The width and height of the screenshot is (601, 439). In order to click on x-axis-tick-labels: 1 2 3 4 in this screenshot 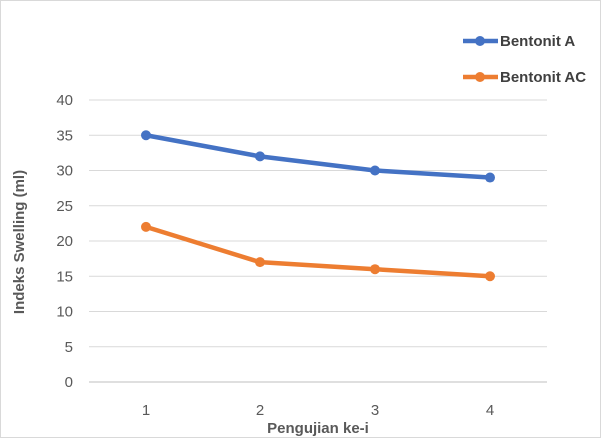, I will do `click(318, 410)`.